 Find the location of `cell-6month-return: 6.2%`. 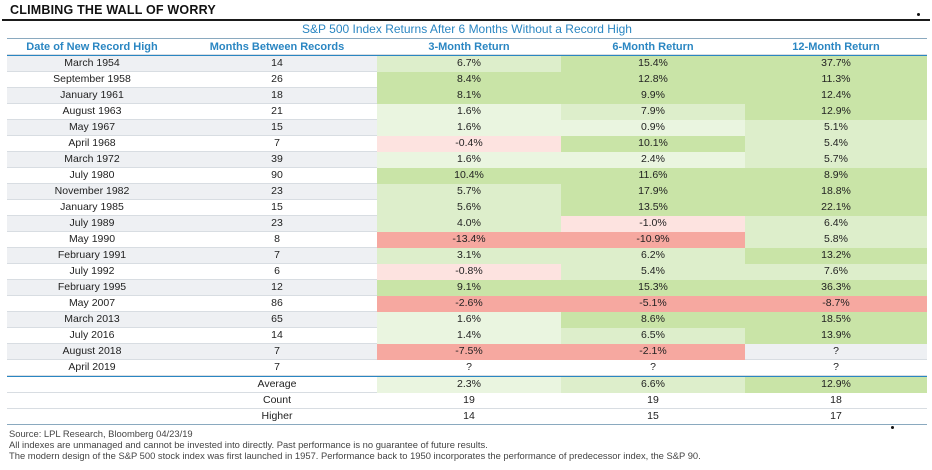

cell-6month-return: 6.2% is located at coordinates (653, 256).